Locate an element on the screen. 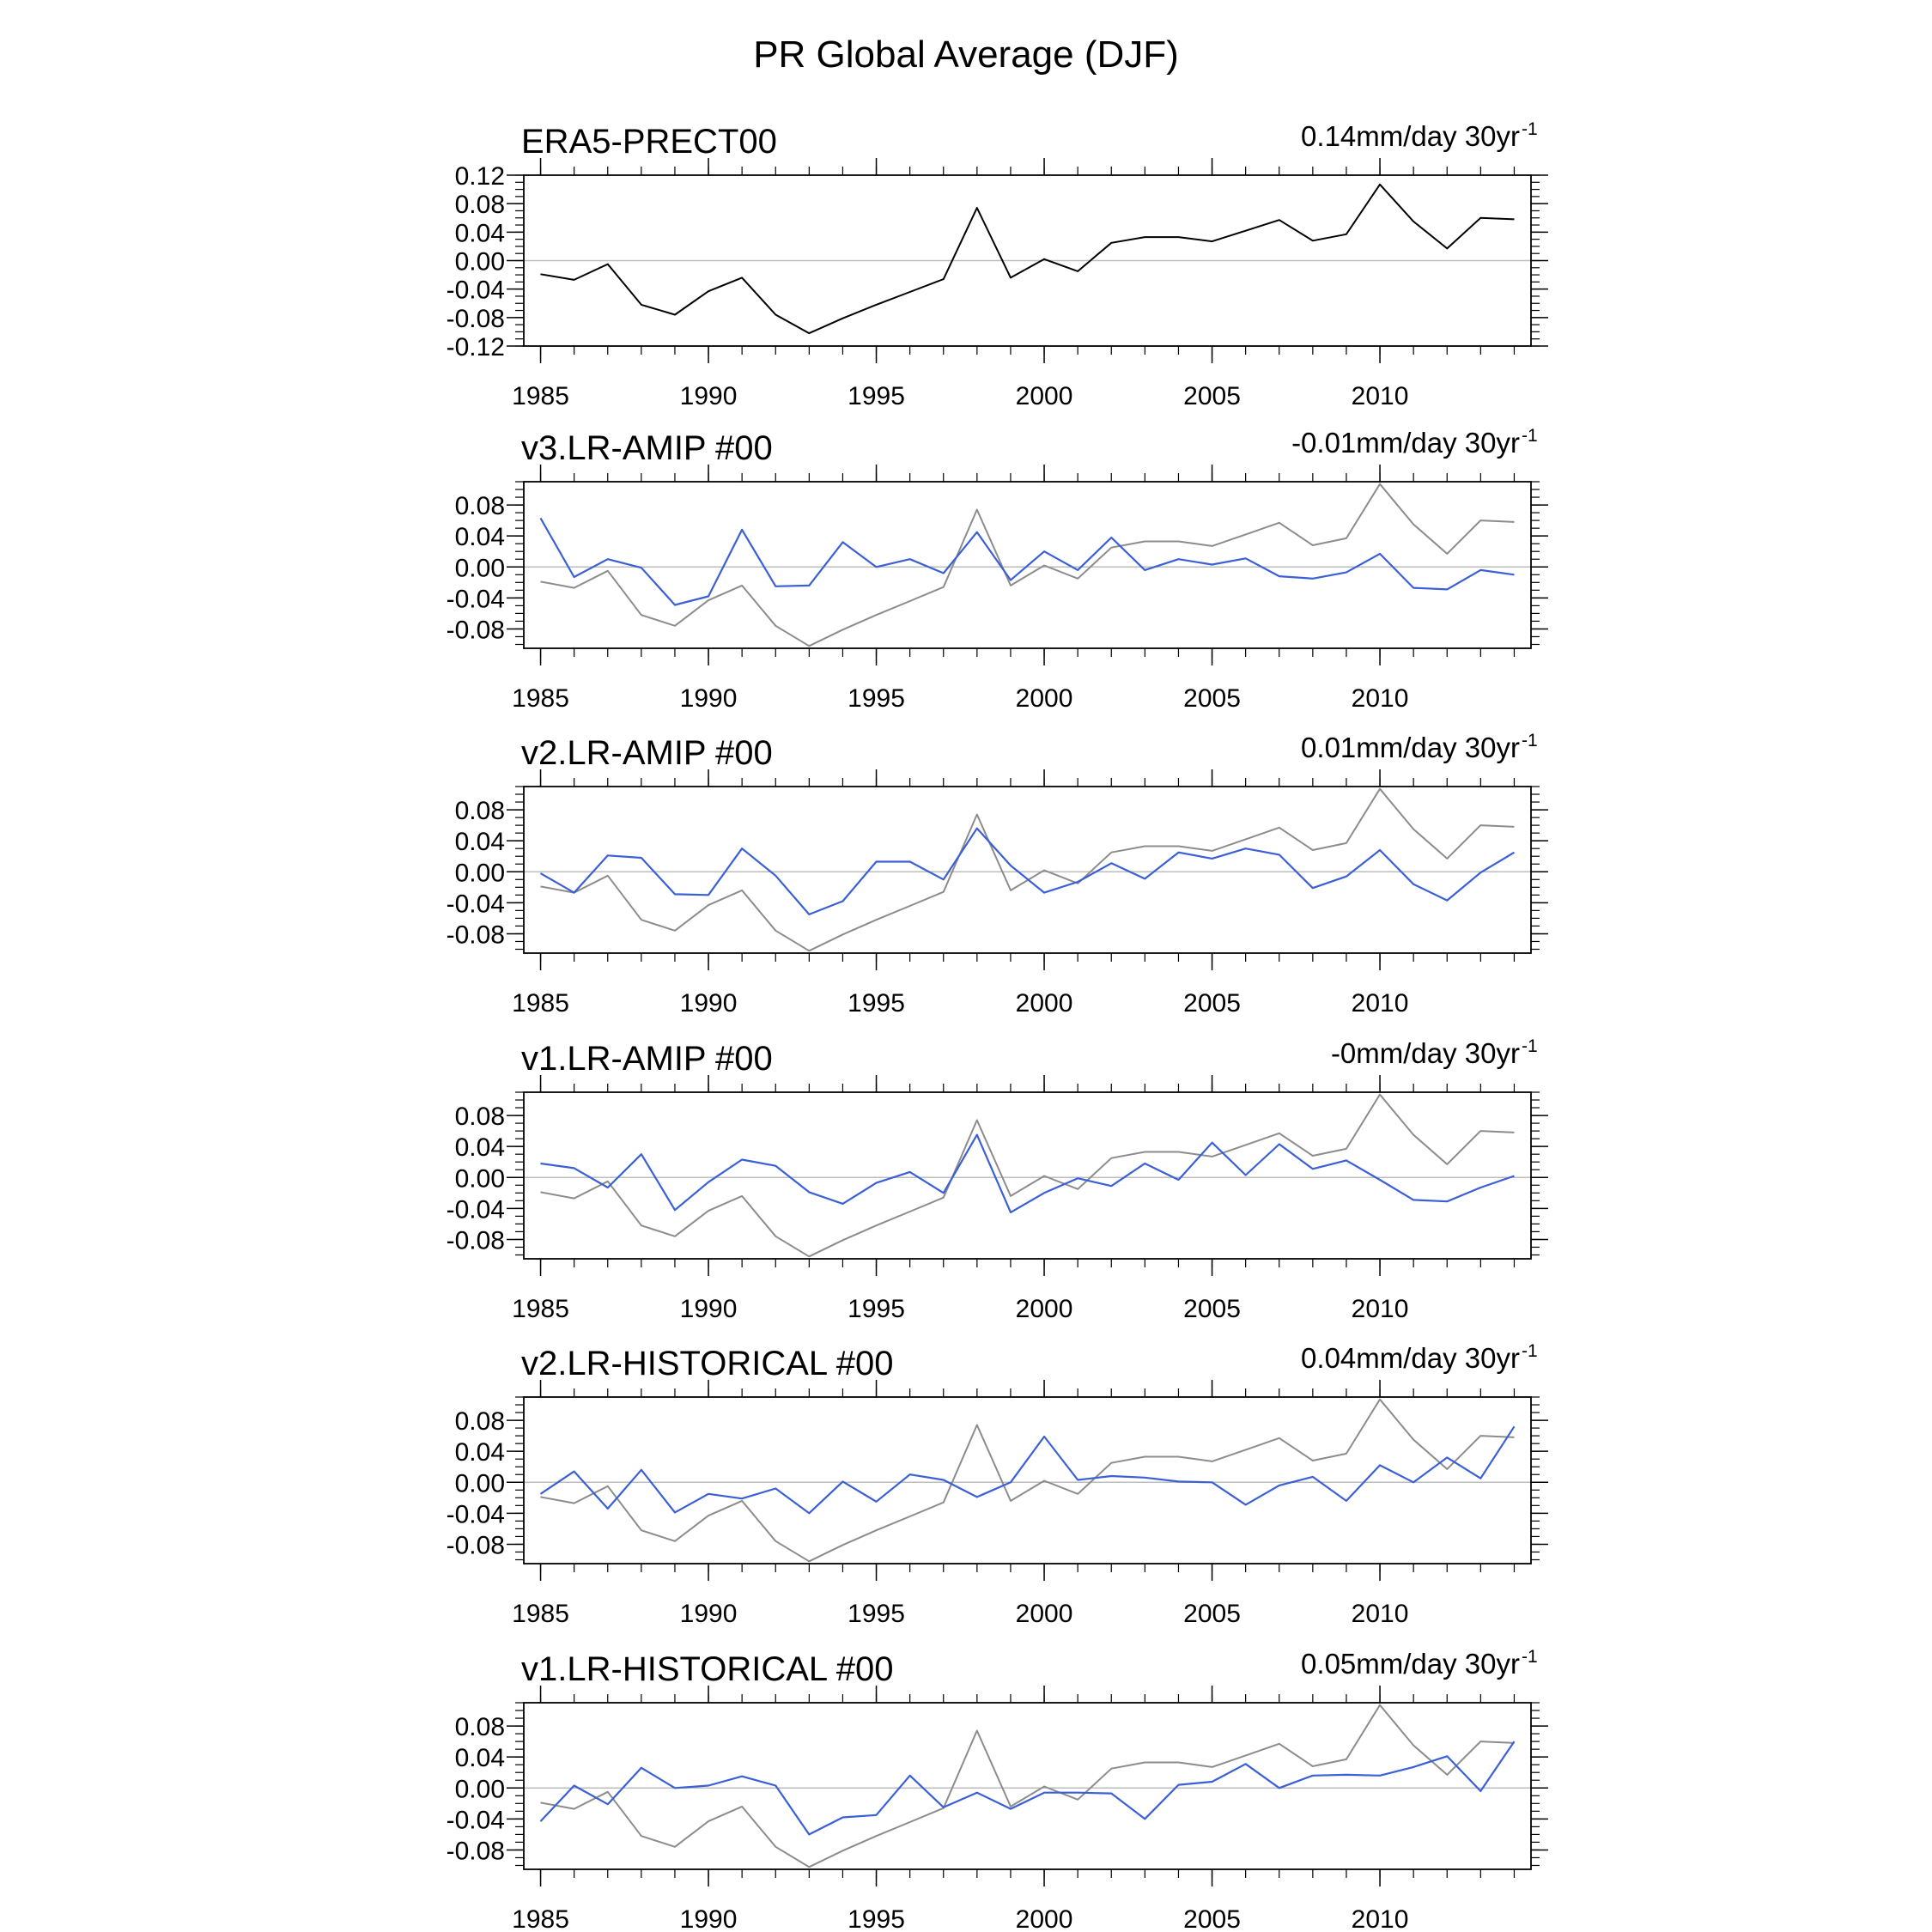 This screenshot has width=1932, height=1932. series-line-v1-lr-historical is located at coordinates (1027, 1789).